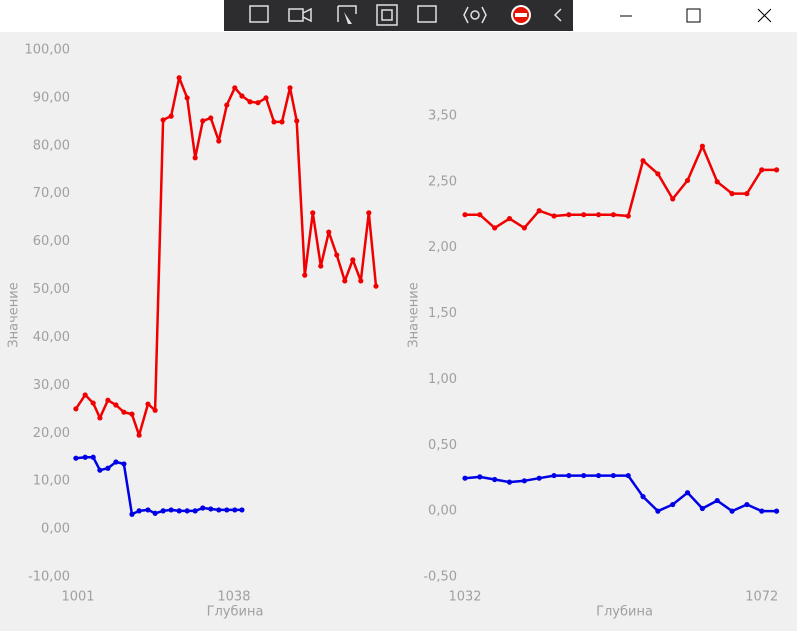 Image resolution: width=797 pixels, height=631 pixels. Describe the element at coordinates (51, 481) in the screenshot. I see `y-tick-label: 10,00` at that location.